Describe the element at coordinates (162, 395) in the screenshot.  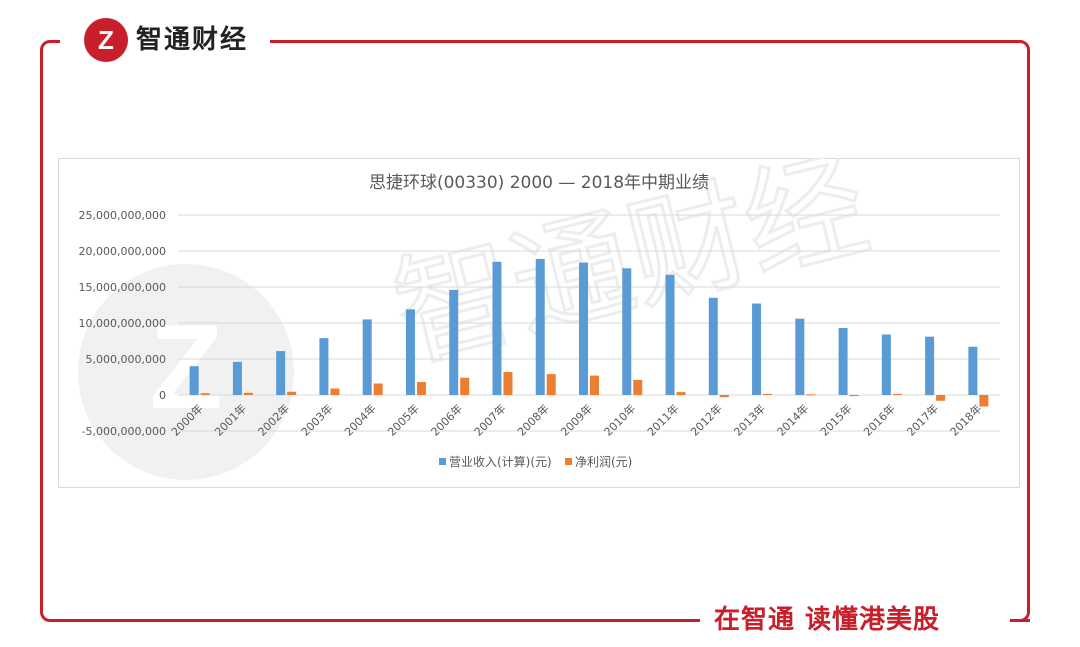
I see `y-tick-label: 0` at that location.